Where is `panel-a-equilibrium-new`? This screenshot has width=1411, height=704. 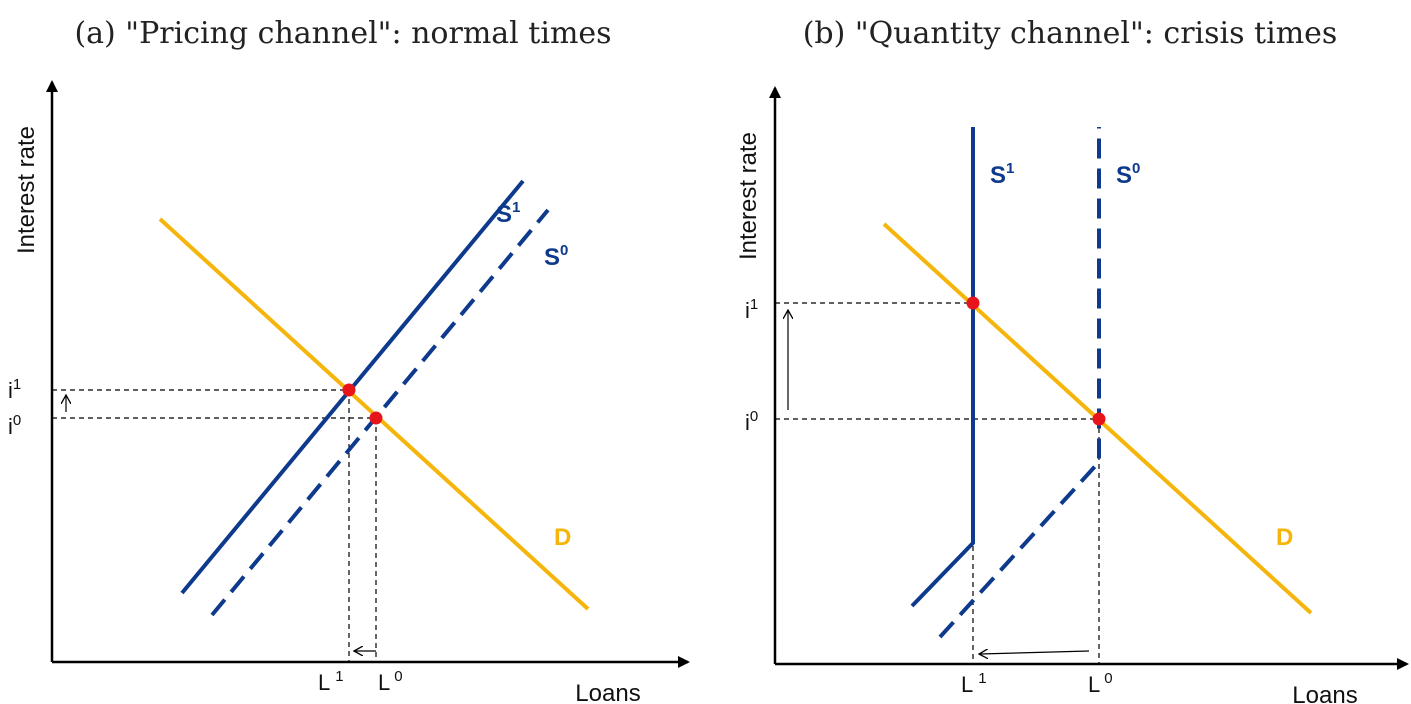
panel-a-equilibrium-new is located at coordinates (349, 390).